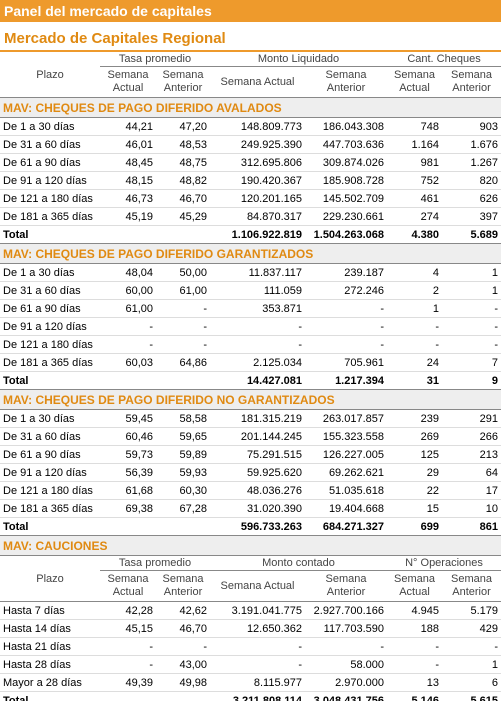 Image resolution: width=501 pixels, height=701 pixels. I want to click on row-label: Hasta 21 días, so click(50, 646).